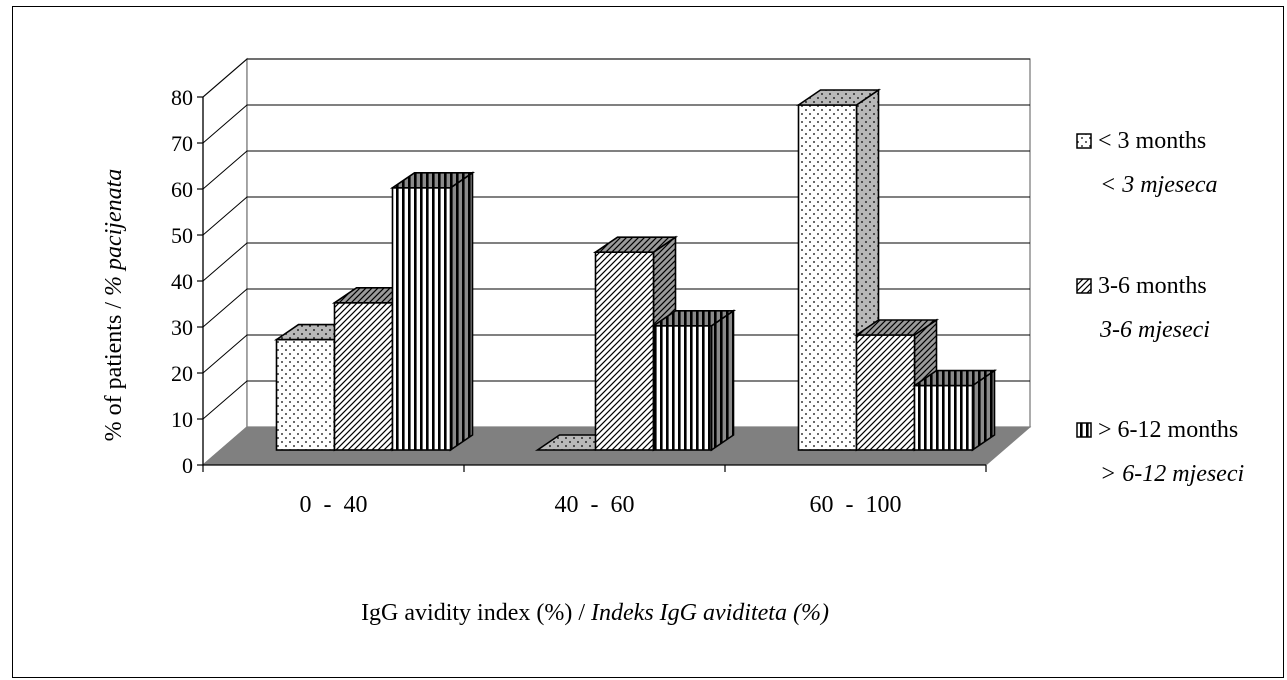 Image resolution: width=1287 pixels, height=680 pixels. Describe the element at coordinates (334, 505) in the screenshot. I see `x-tick-label: 0 - 40` at that location.